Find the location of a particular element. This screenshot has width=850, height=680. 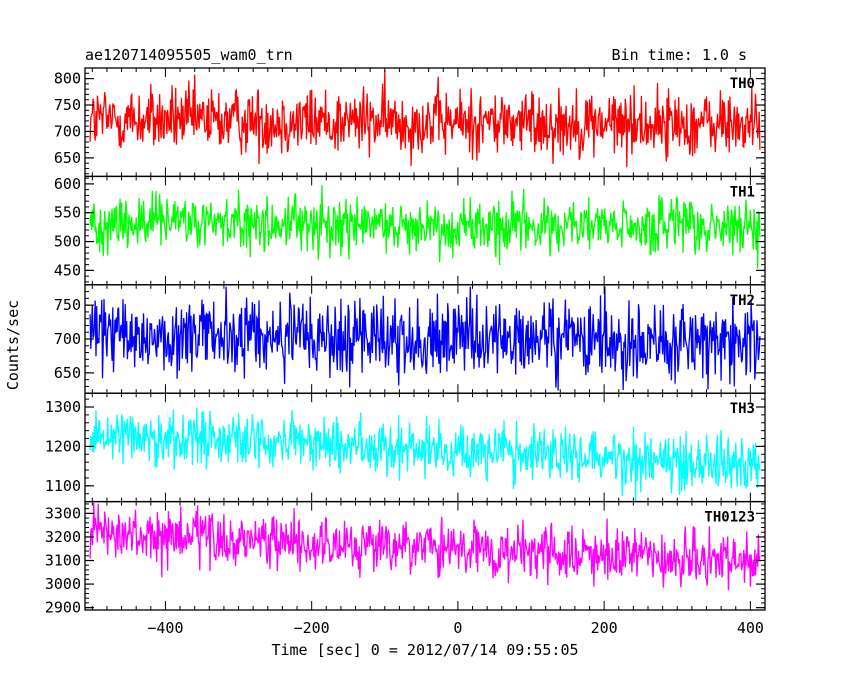

y-tick-label: 800 is located at coordinates (67, 79).